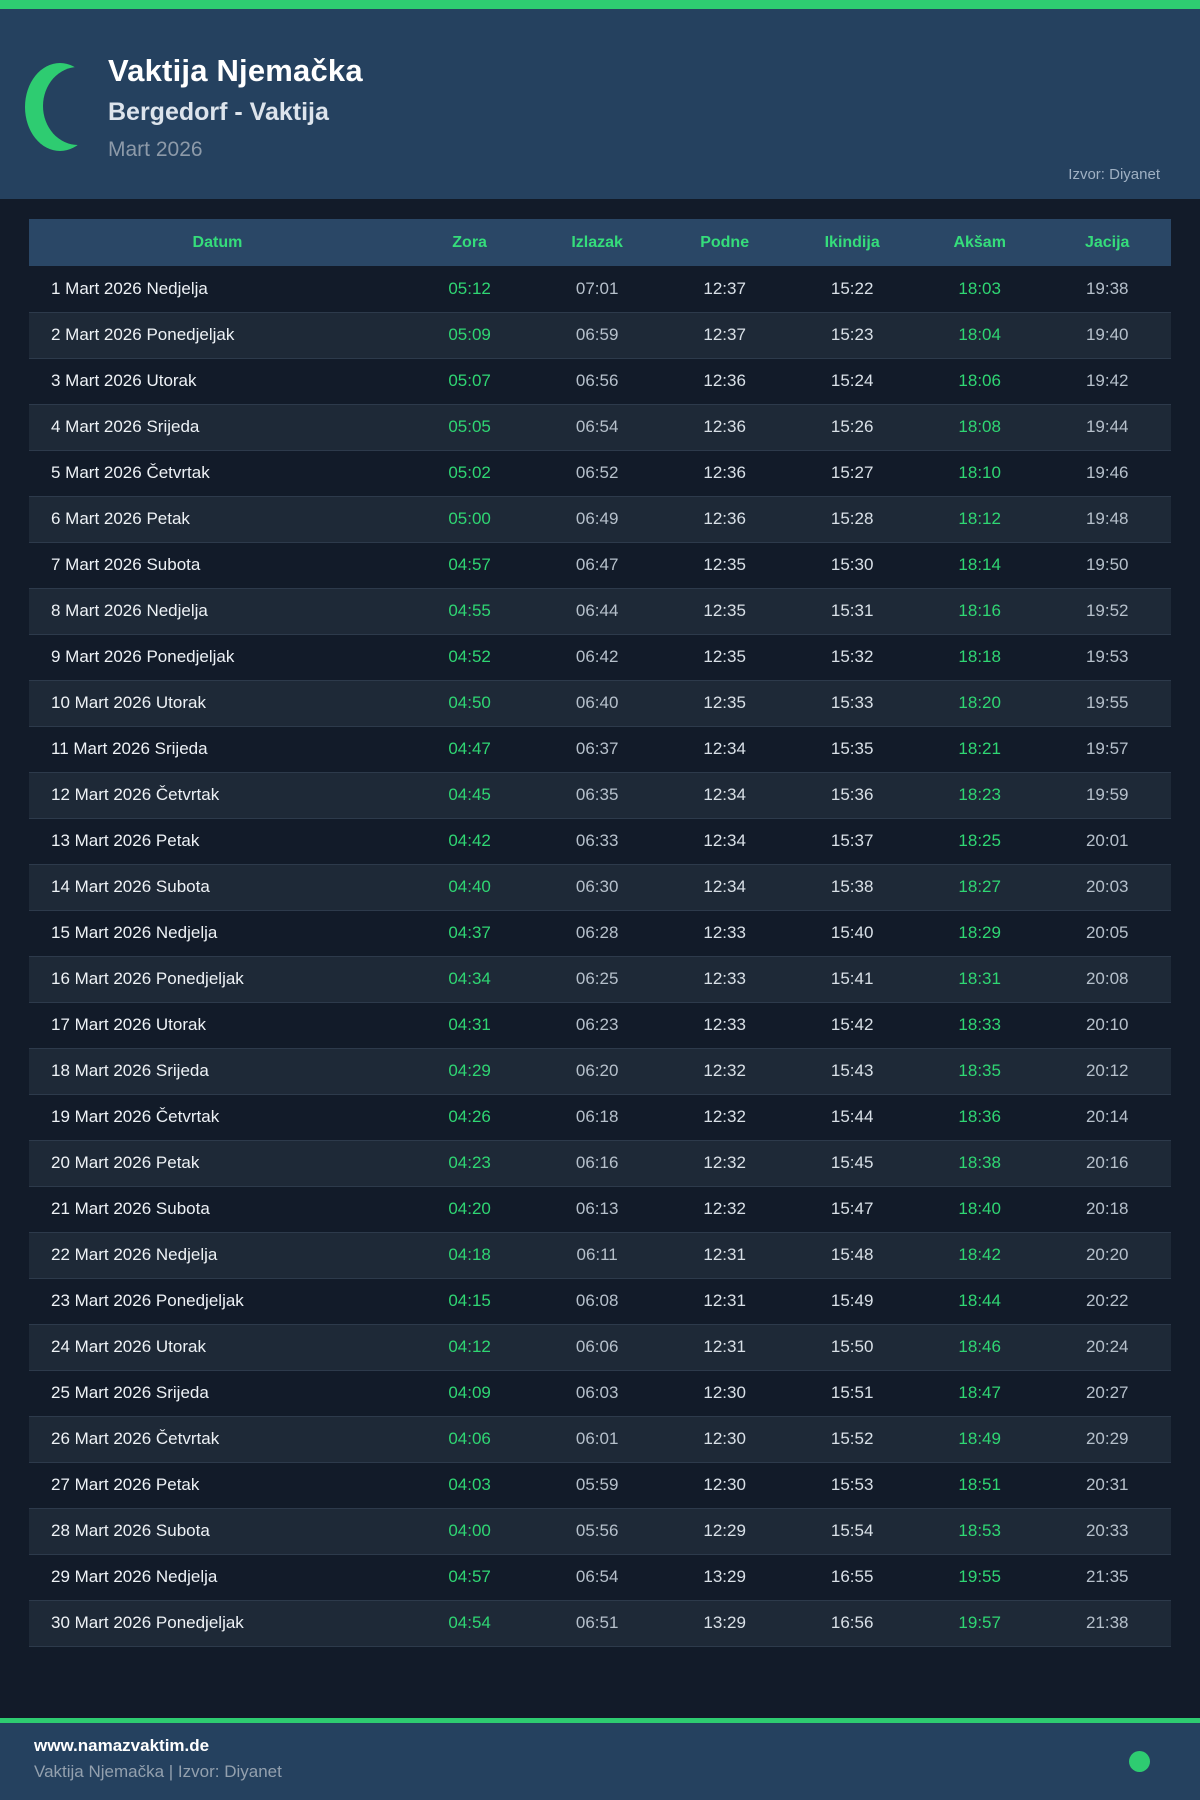  Describe the element at coordinates (469, 1439) in the screenshot. I see `zora-cell: 04:06` at that location.